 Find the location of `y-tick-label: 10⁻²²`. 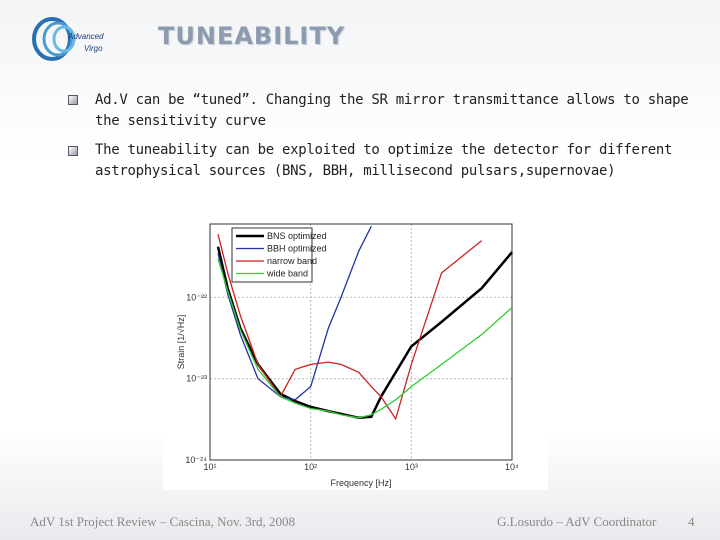

y-tick-label: 10⁻²² is located at coordinates (196, 297).